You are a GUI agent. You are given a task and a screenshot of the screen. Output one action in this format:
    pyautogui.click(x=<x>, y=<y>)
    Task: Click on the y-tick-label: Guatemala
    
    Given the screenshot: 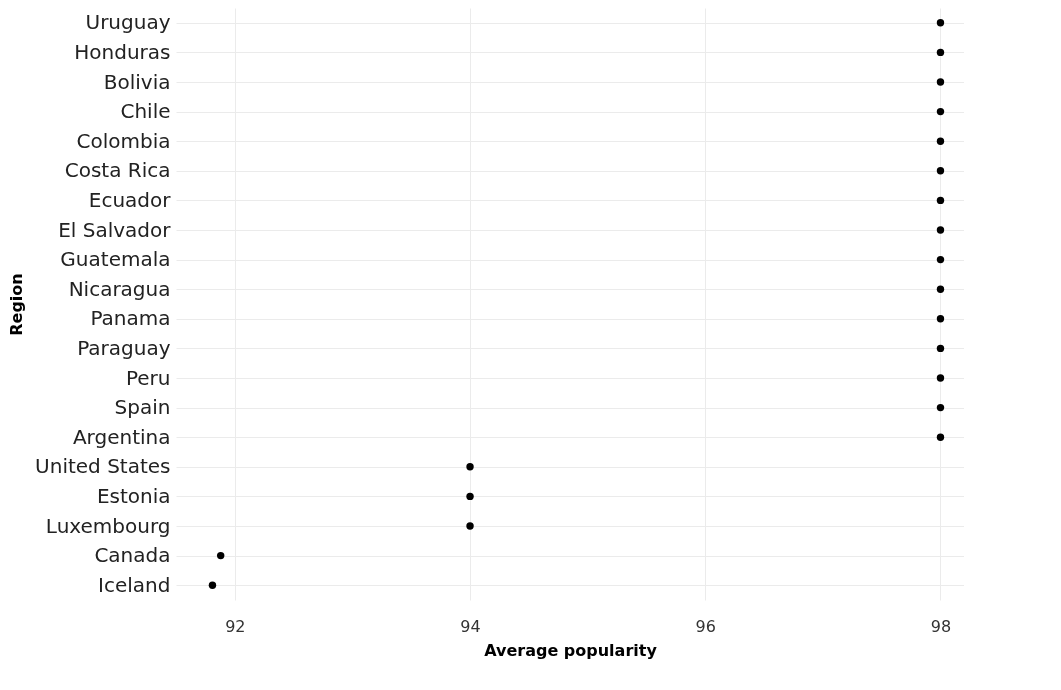 What is the action you would take?
    pyautogui.click(x=115, y=259)
    